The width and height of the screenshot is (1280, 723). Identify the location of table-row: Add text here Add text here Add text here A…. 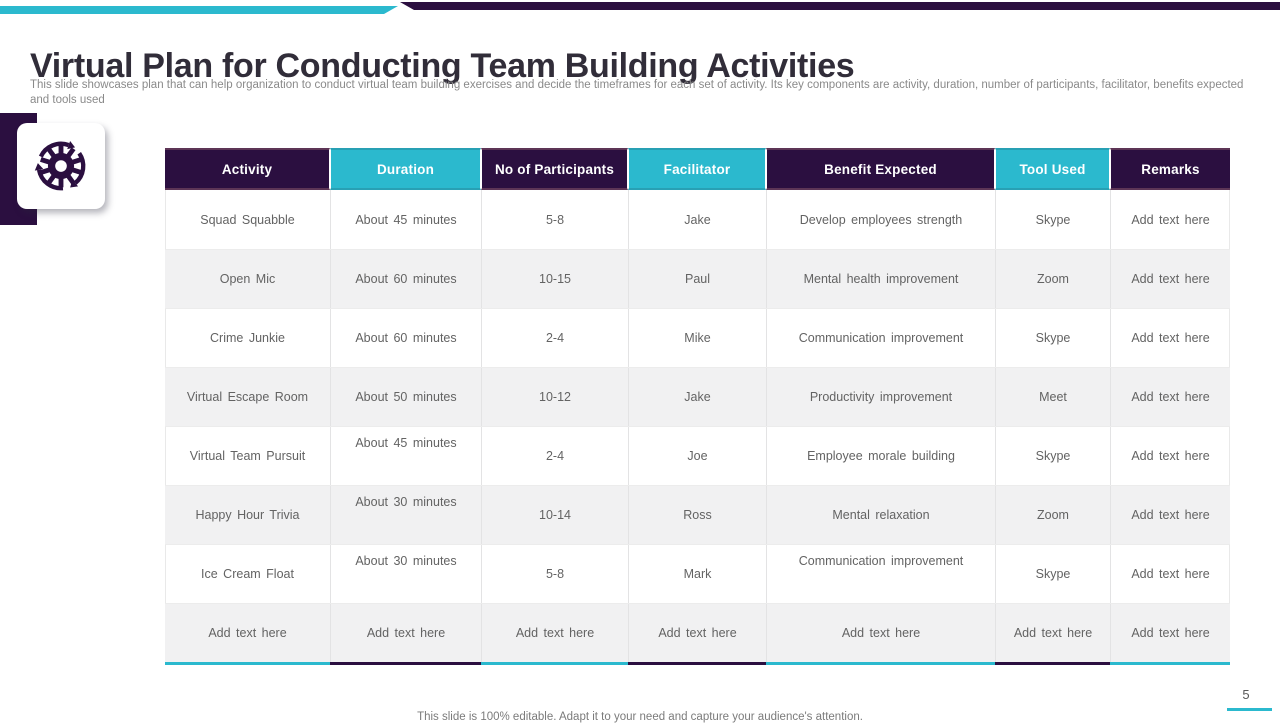
(697, 632).